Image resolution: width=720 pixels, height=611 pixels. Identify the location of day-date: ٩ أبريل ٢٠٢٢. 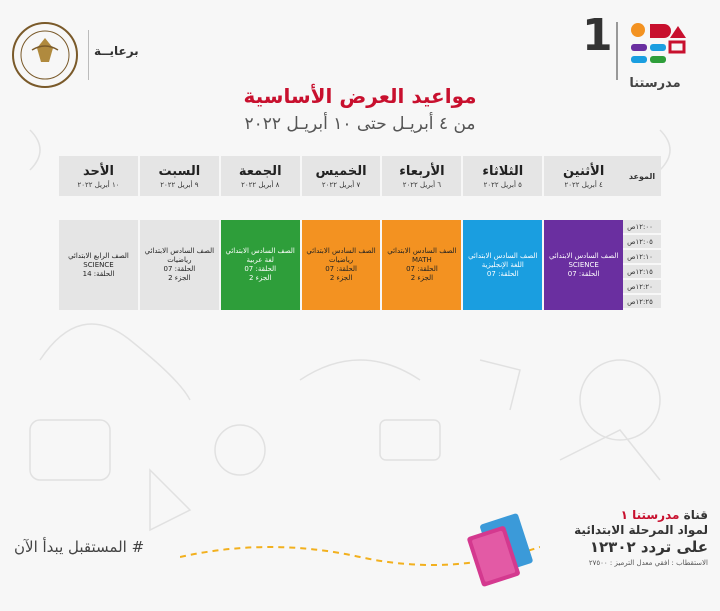
(179, 184).